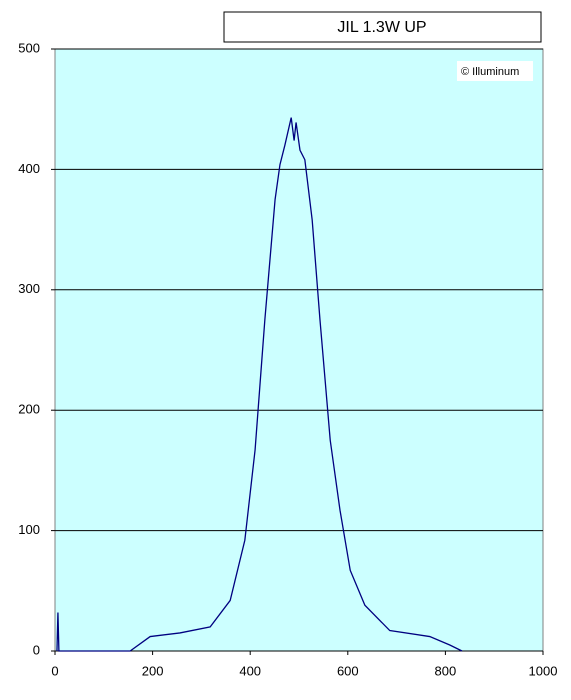 The width and height of the screenshot is (571, 700). What do you see at coordinates (153, 670) in the screenshot?
I see `x-tick-label: 200` at bounding box center [153, 670].